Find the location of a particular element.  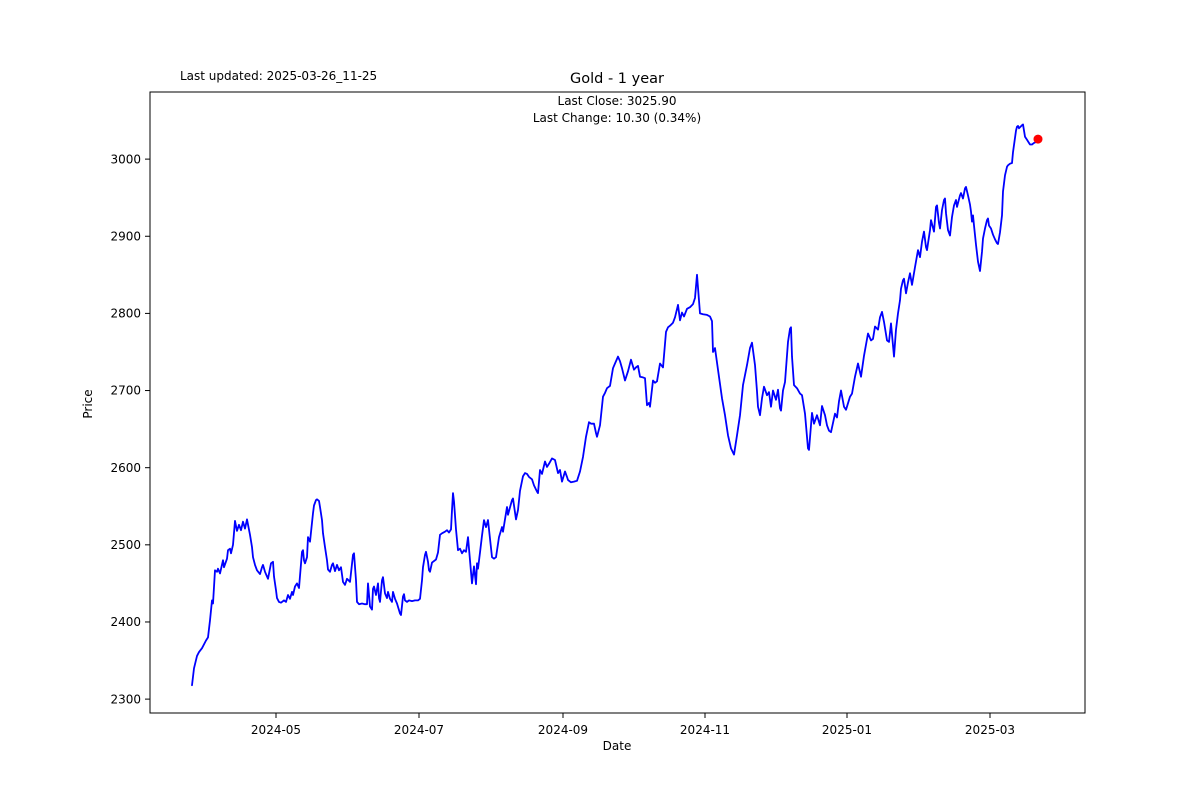

x-tick-label: 2024-05 is located at coordinates (276, 730).